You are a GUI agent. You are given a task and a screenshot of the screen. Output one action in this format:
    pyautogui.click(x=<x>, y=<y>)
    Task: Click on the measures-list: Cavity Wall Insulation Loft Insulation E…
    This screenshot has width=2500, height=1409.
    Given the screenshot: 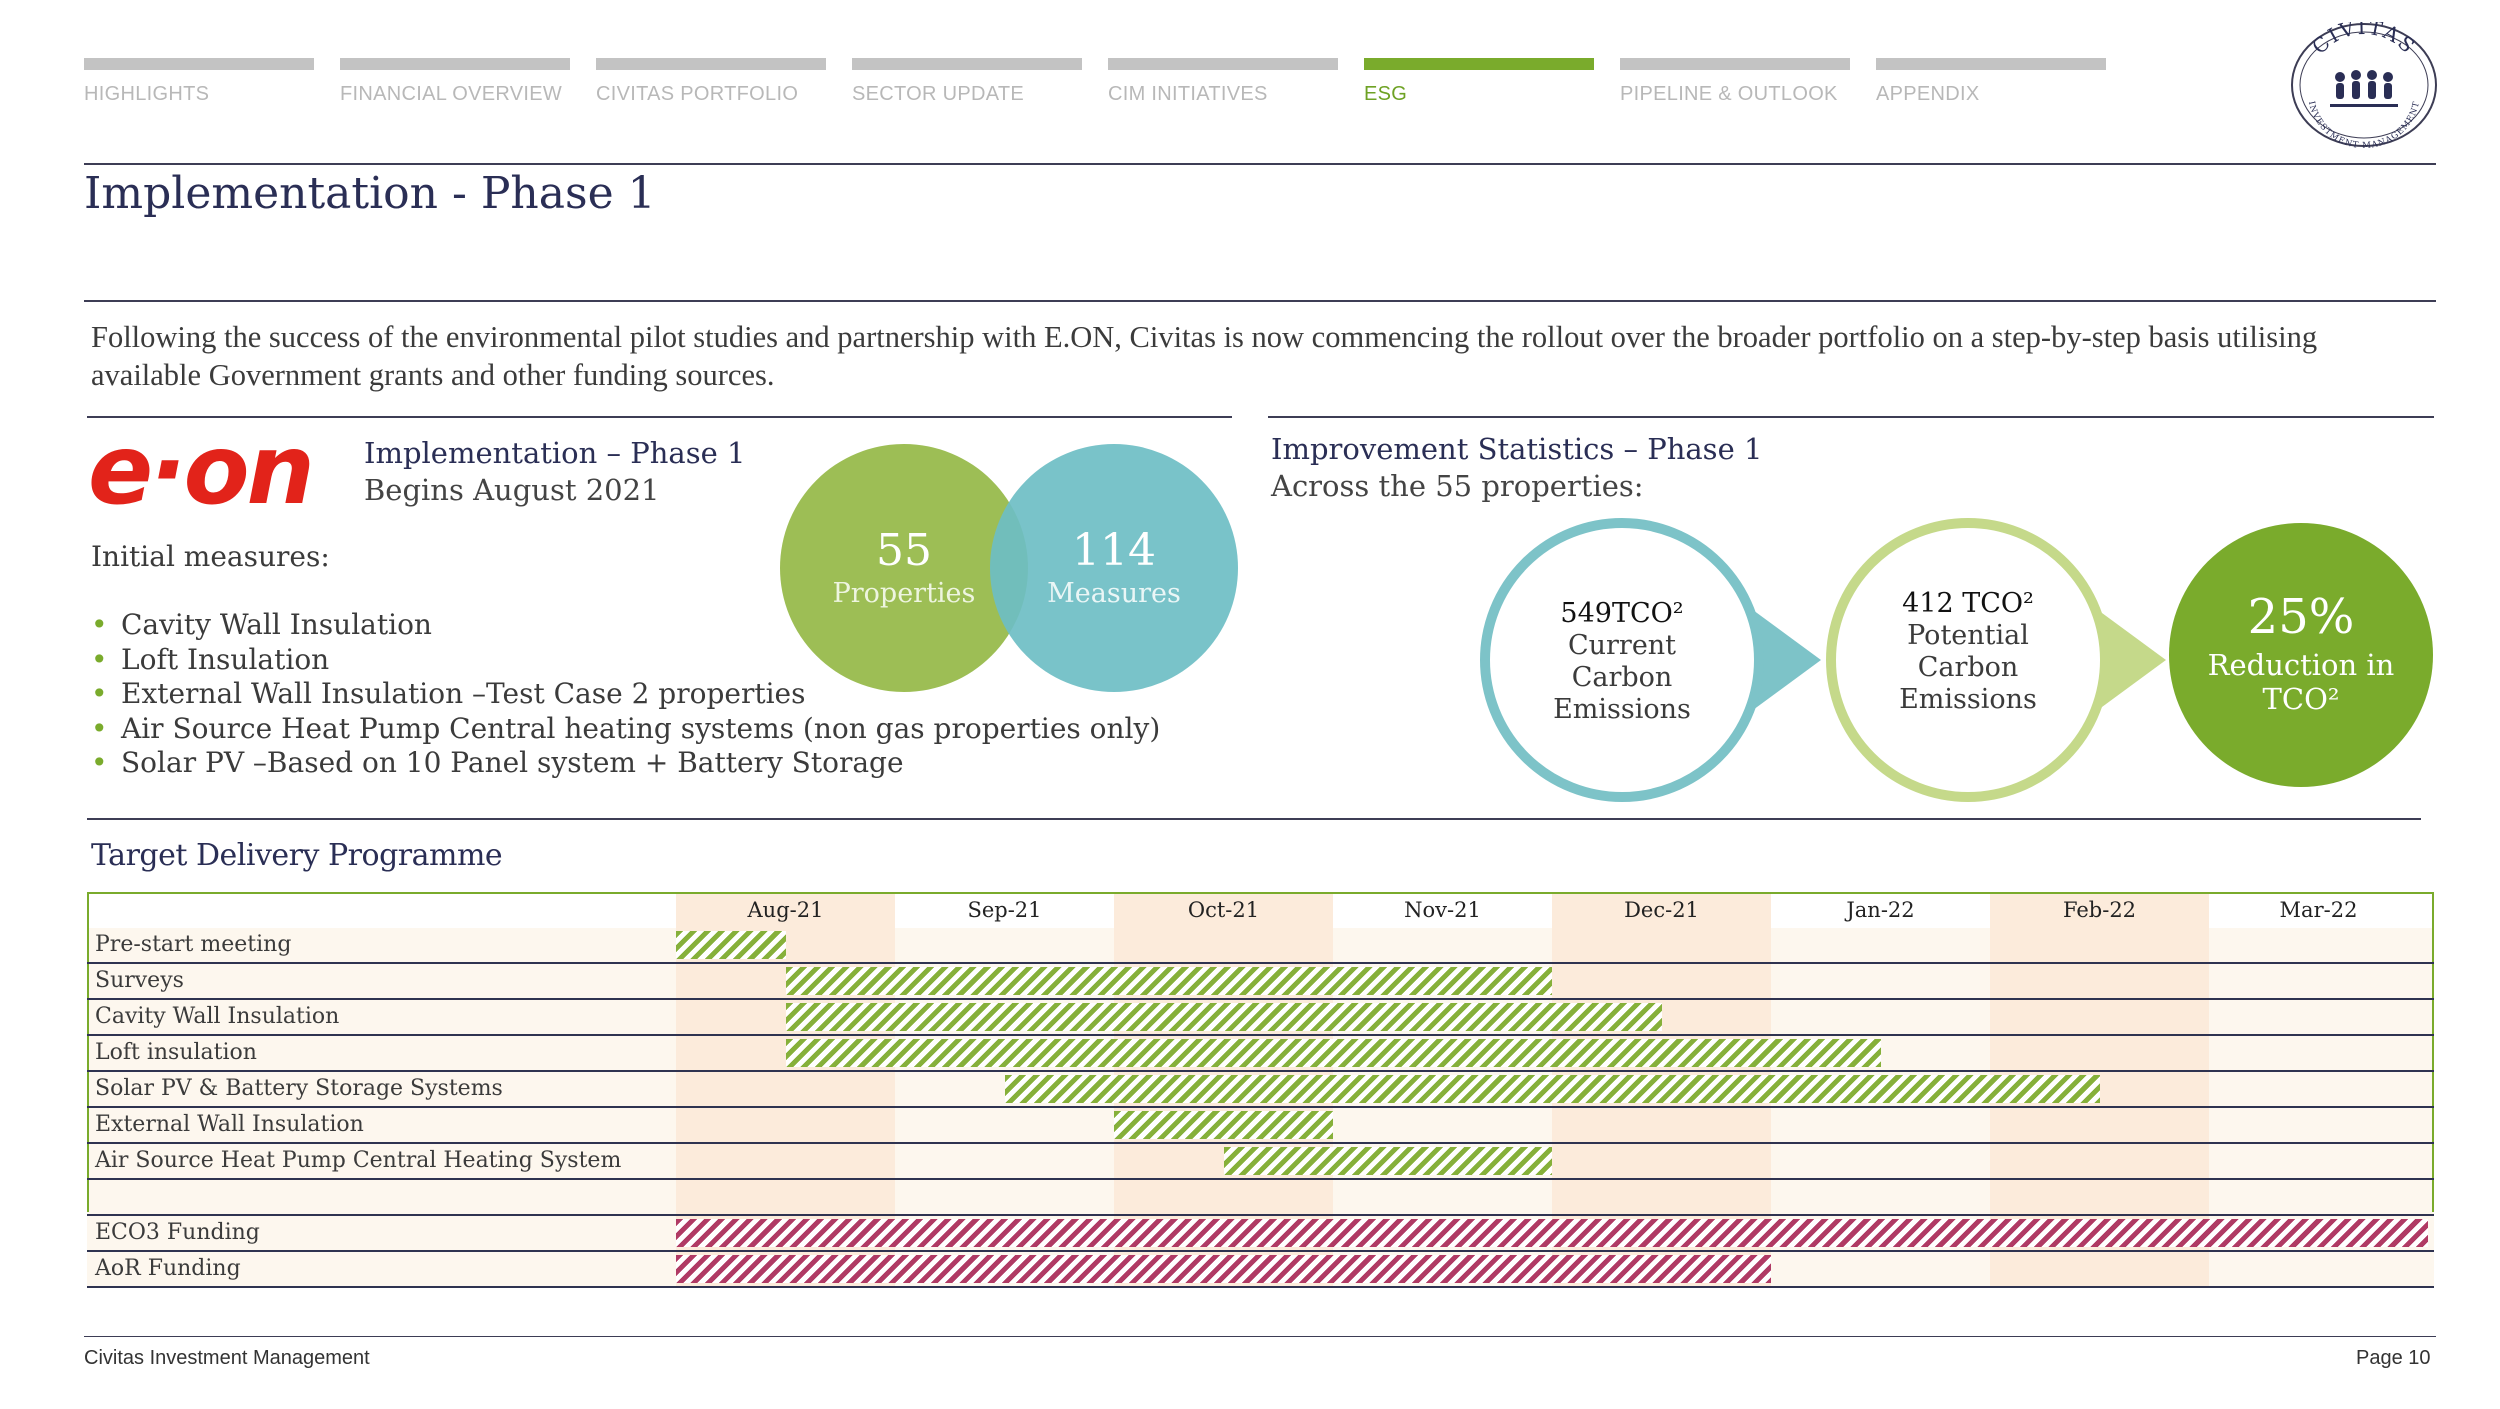 What is the action you would take?
    pyautogui.click(x=625, y=694)
    